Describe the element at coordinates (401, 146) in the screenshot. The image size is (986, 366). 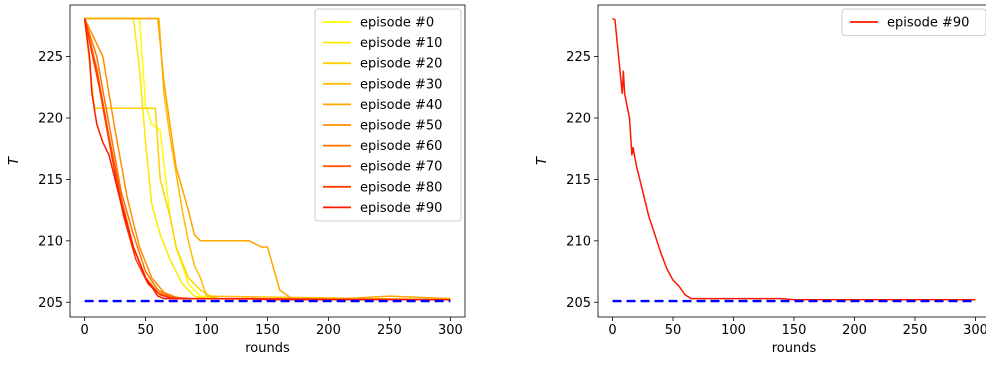
I see `legend-label: episode #60` at that location.